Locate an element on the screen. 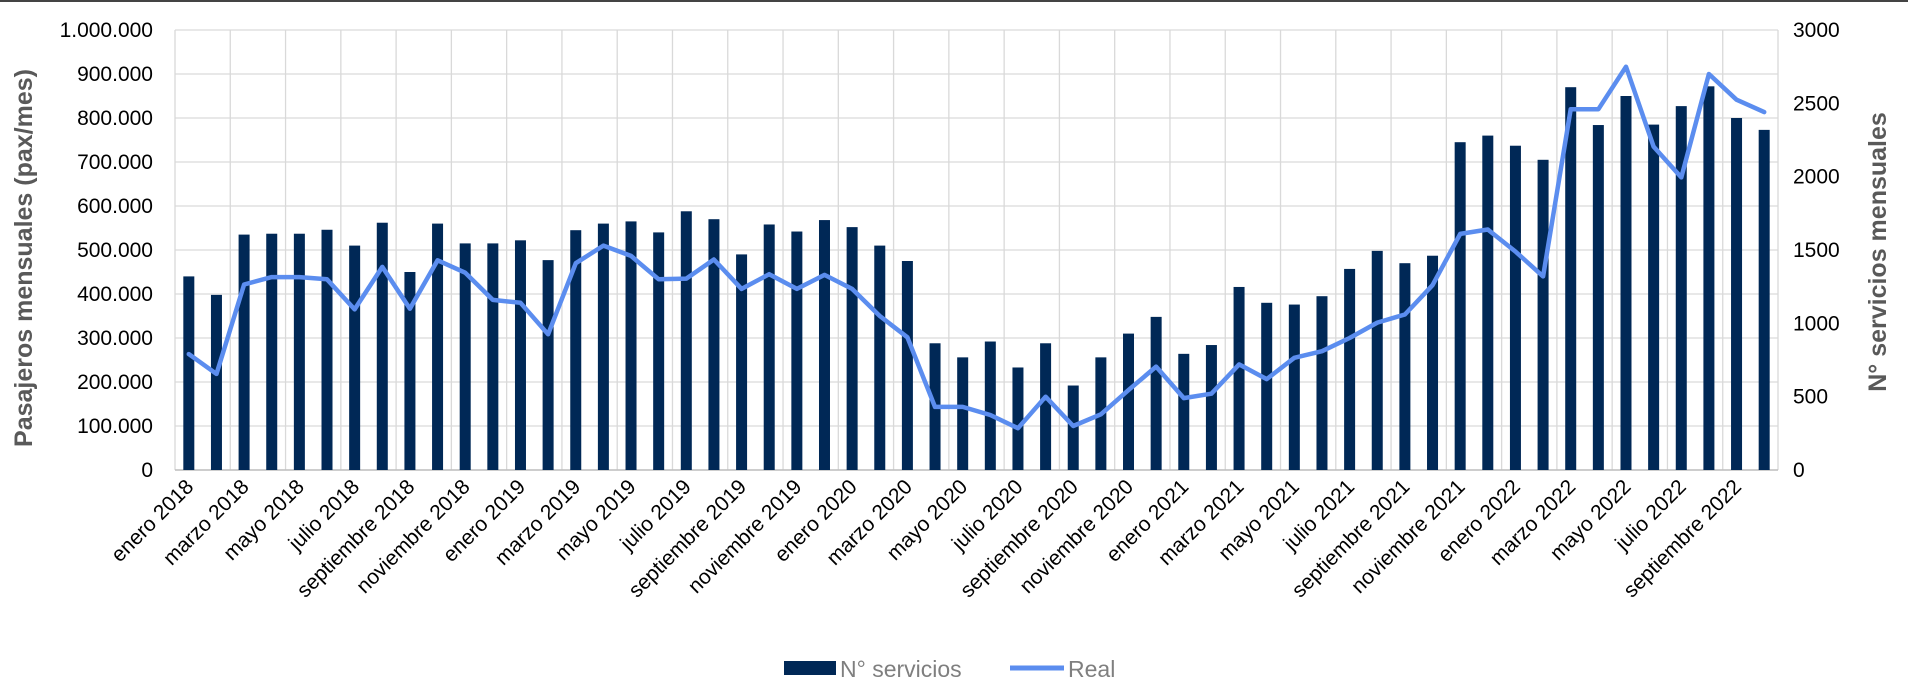 The width and height of the screenshot is (1908, 684). y2-tick-label: 1500 is located at coordinates (1816, 250).